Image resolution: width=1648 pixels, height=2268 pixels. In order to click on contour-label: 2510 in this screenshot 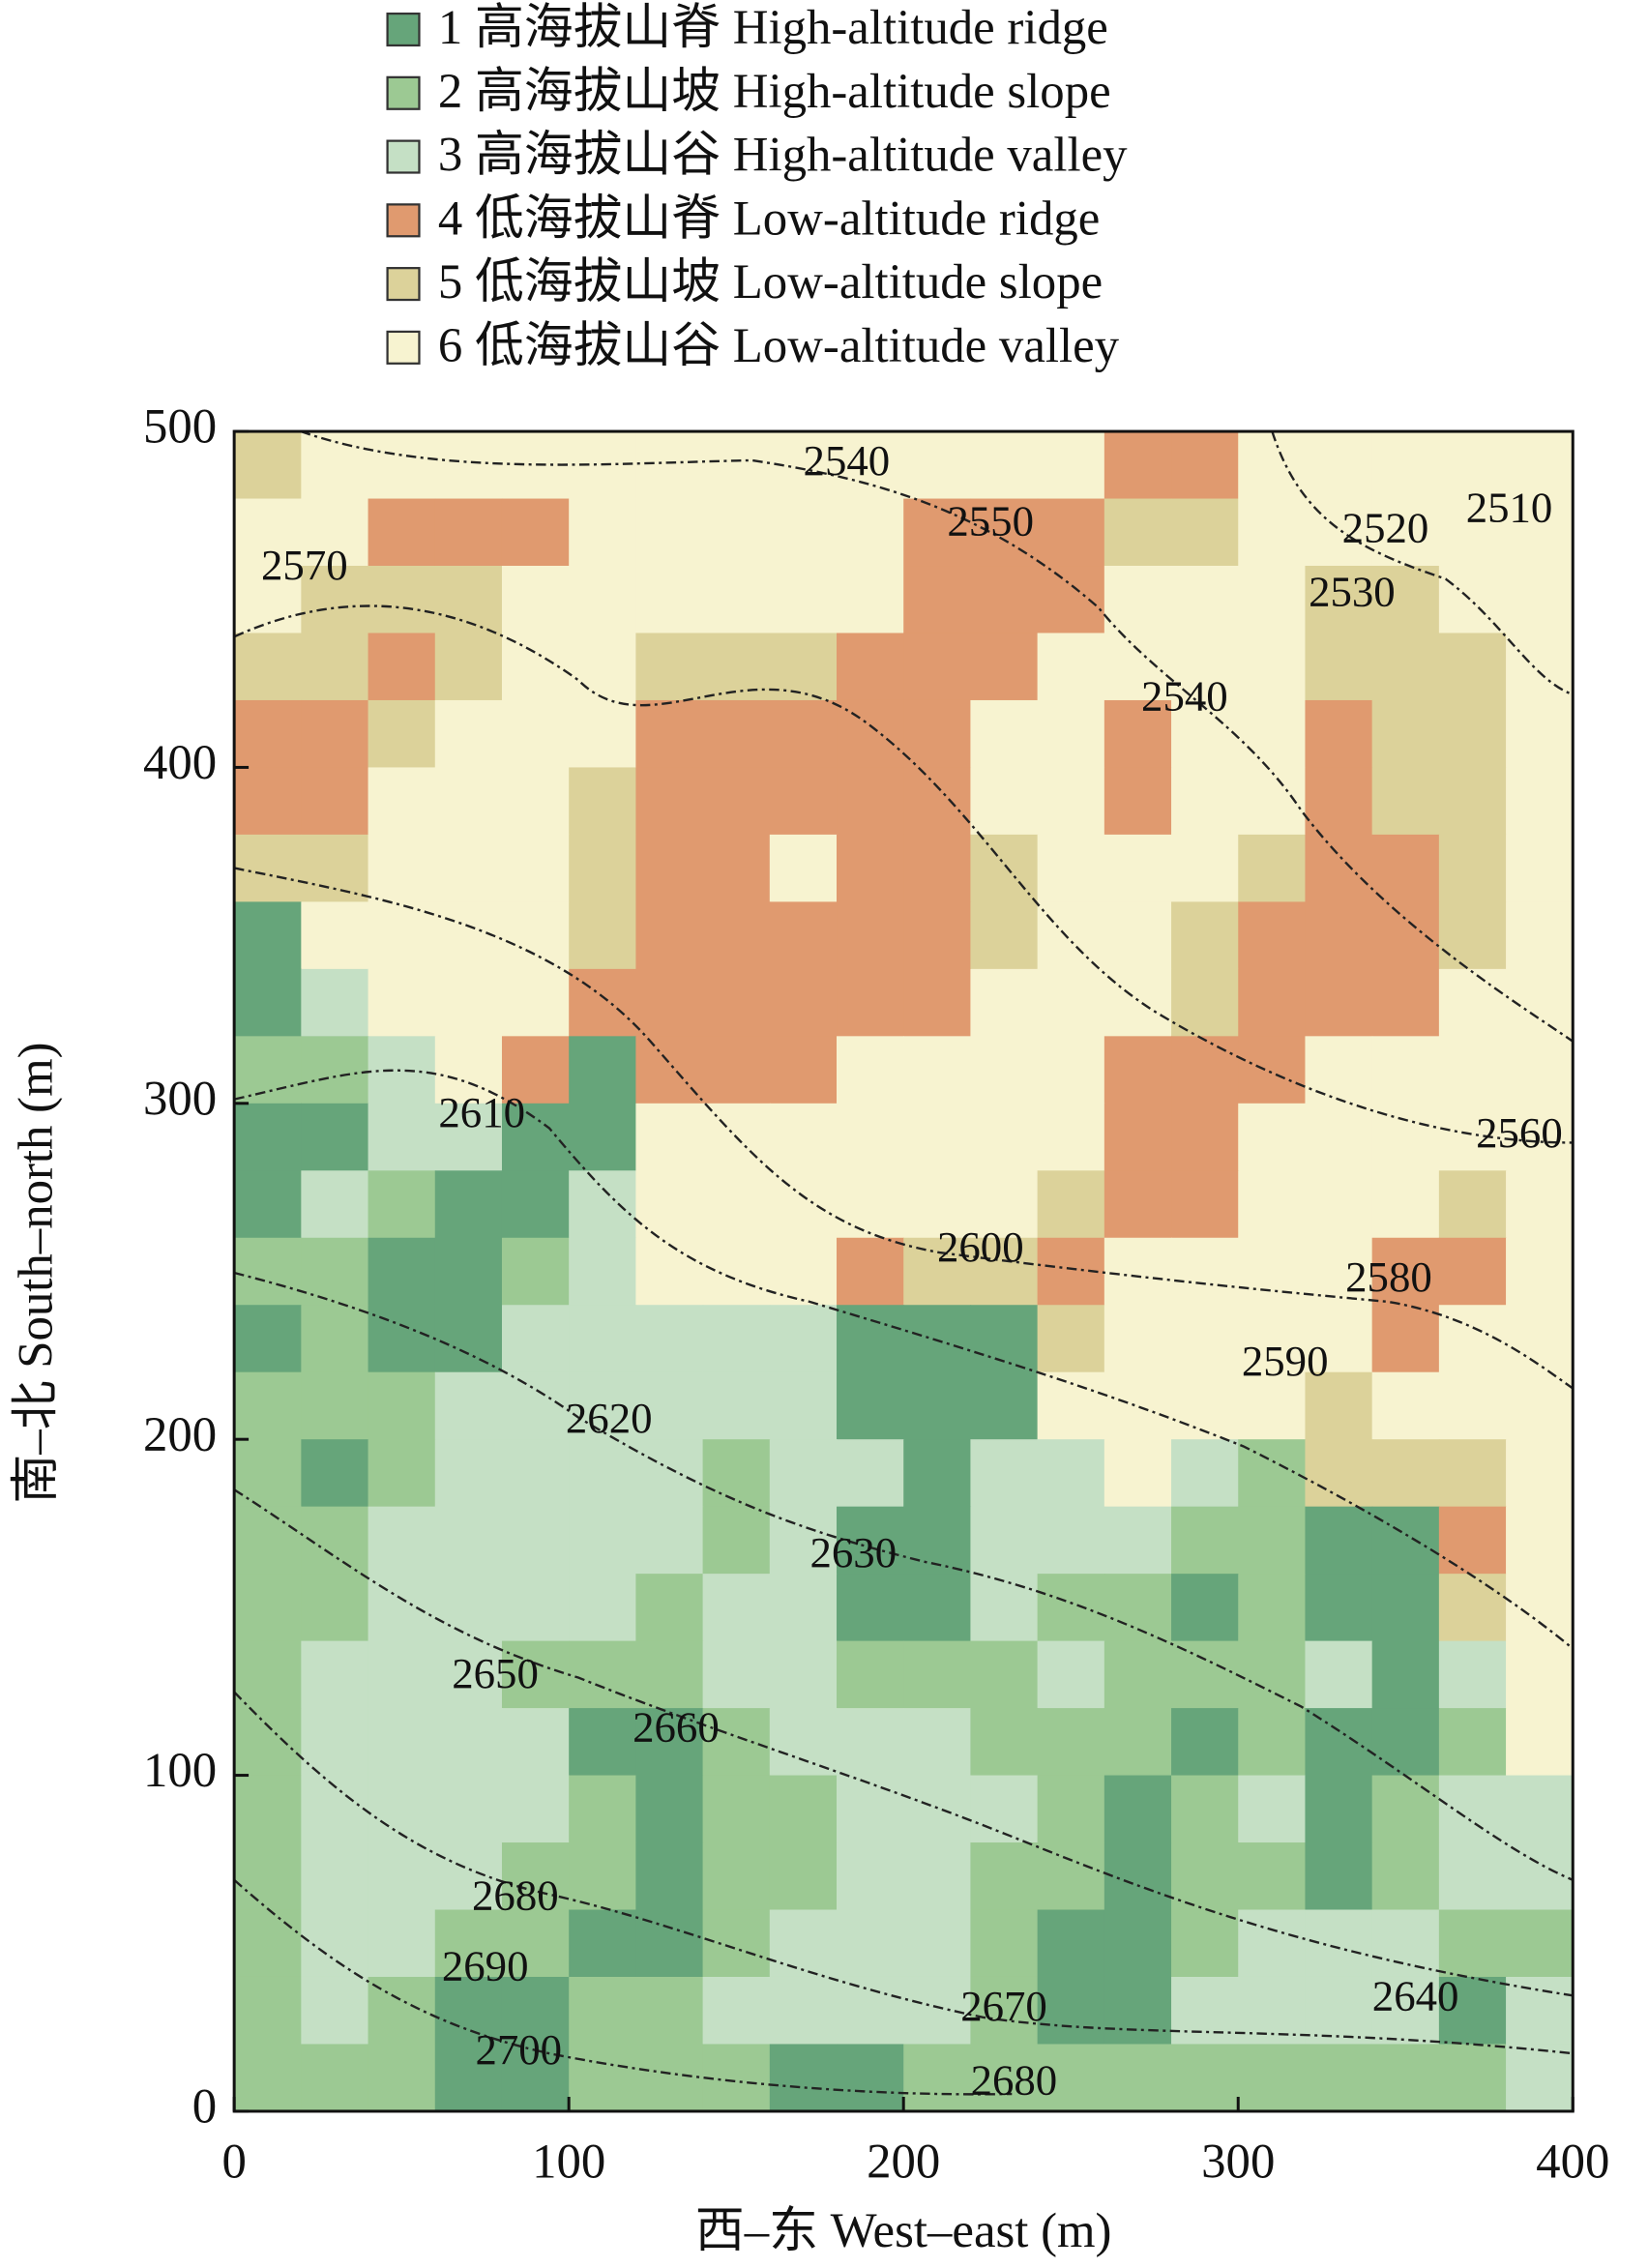, I will do `click(1509, 508)`.